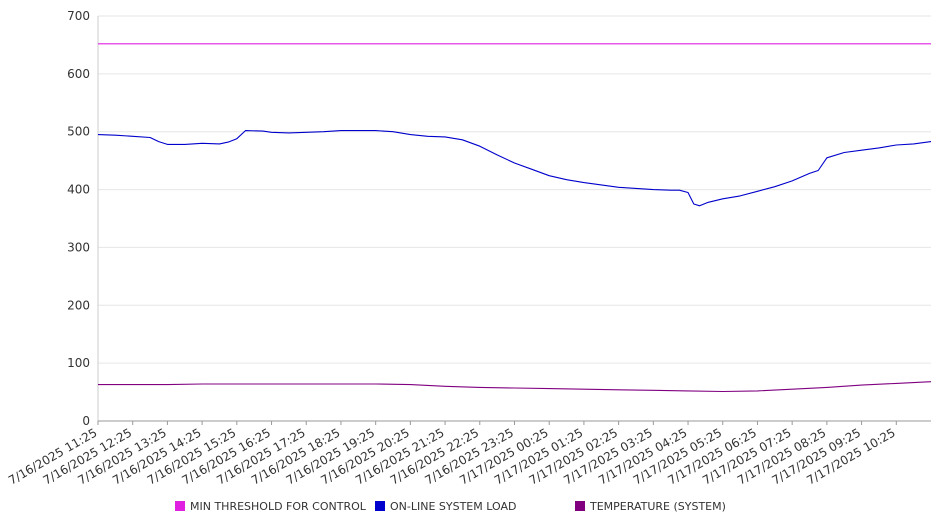 The height and width of the screenshot is (526, 946). What do you see at coordinates (78, 218) in the screenshot?
I see `y-tick-labels: 0 100 200 300 400 500 600 700` at bounding box center [78, 218].